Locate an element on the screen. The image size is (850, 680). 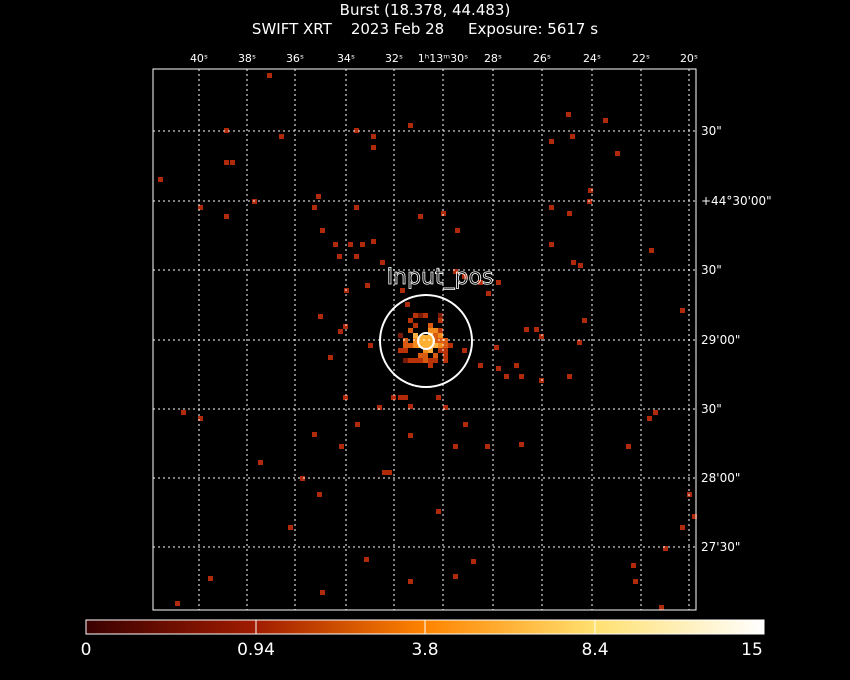
ra-tick-label: 32ˢ is located at coordinates (394, 58).